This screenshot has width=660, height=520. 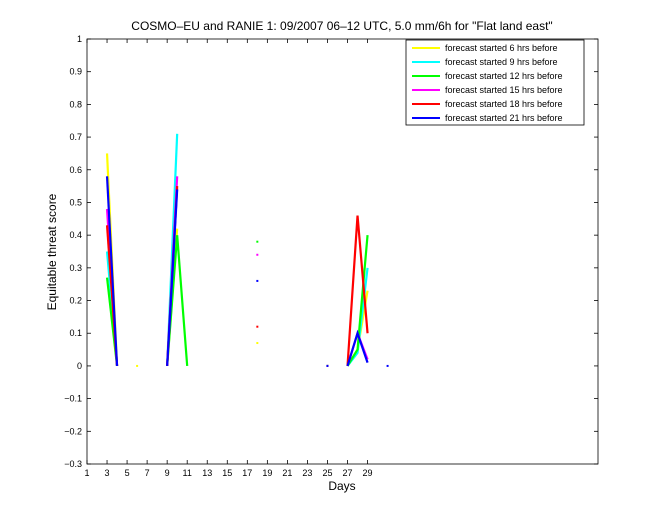 What do you see at coordinates (86, 473) in the screenshot?
I see `x-tick-label: 1` at bounding box center [86, 473].